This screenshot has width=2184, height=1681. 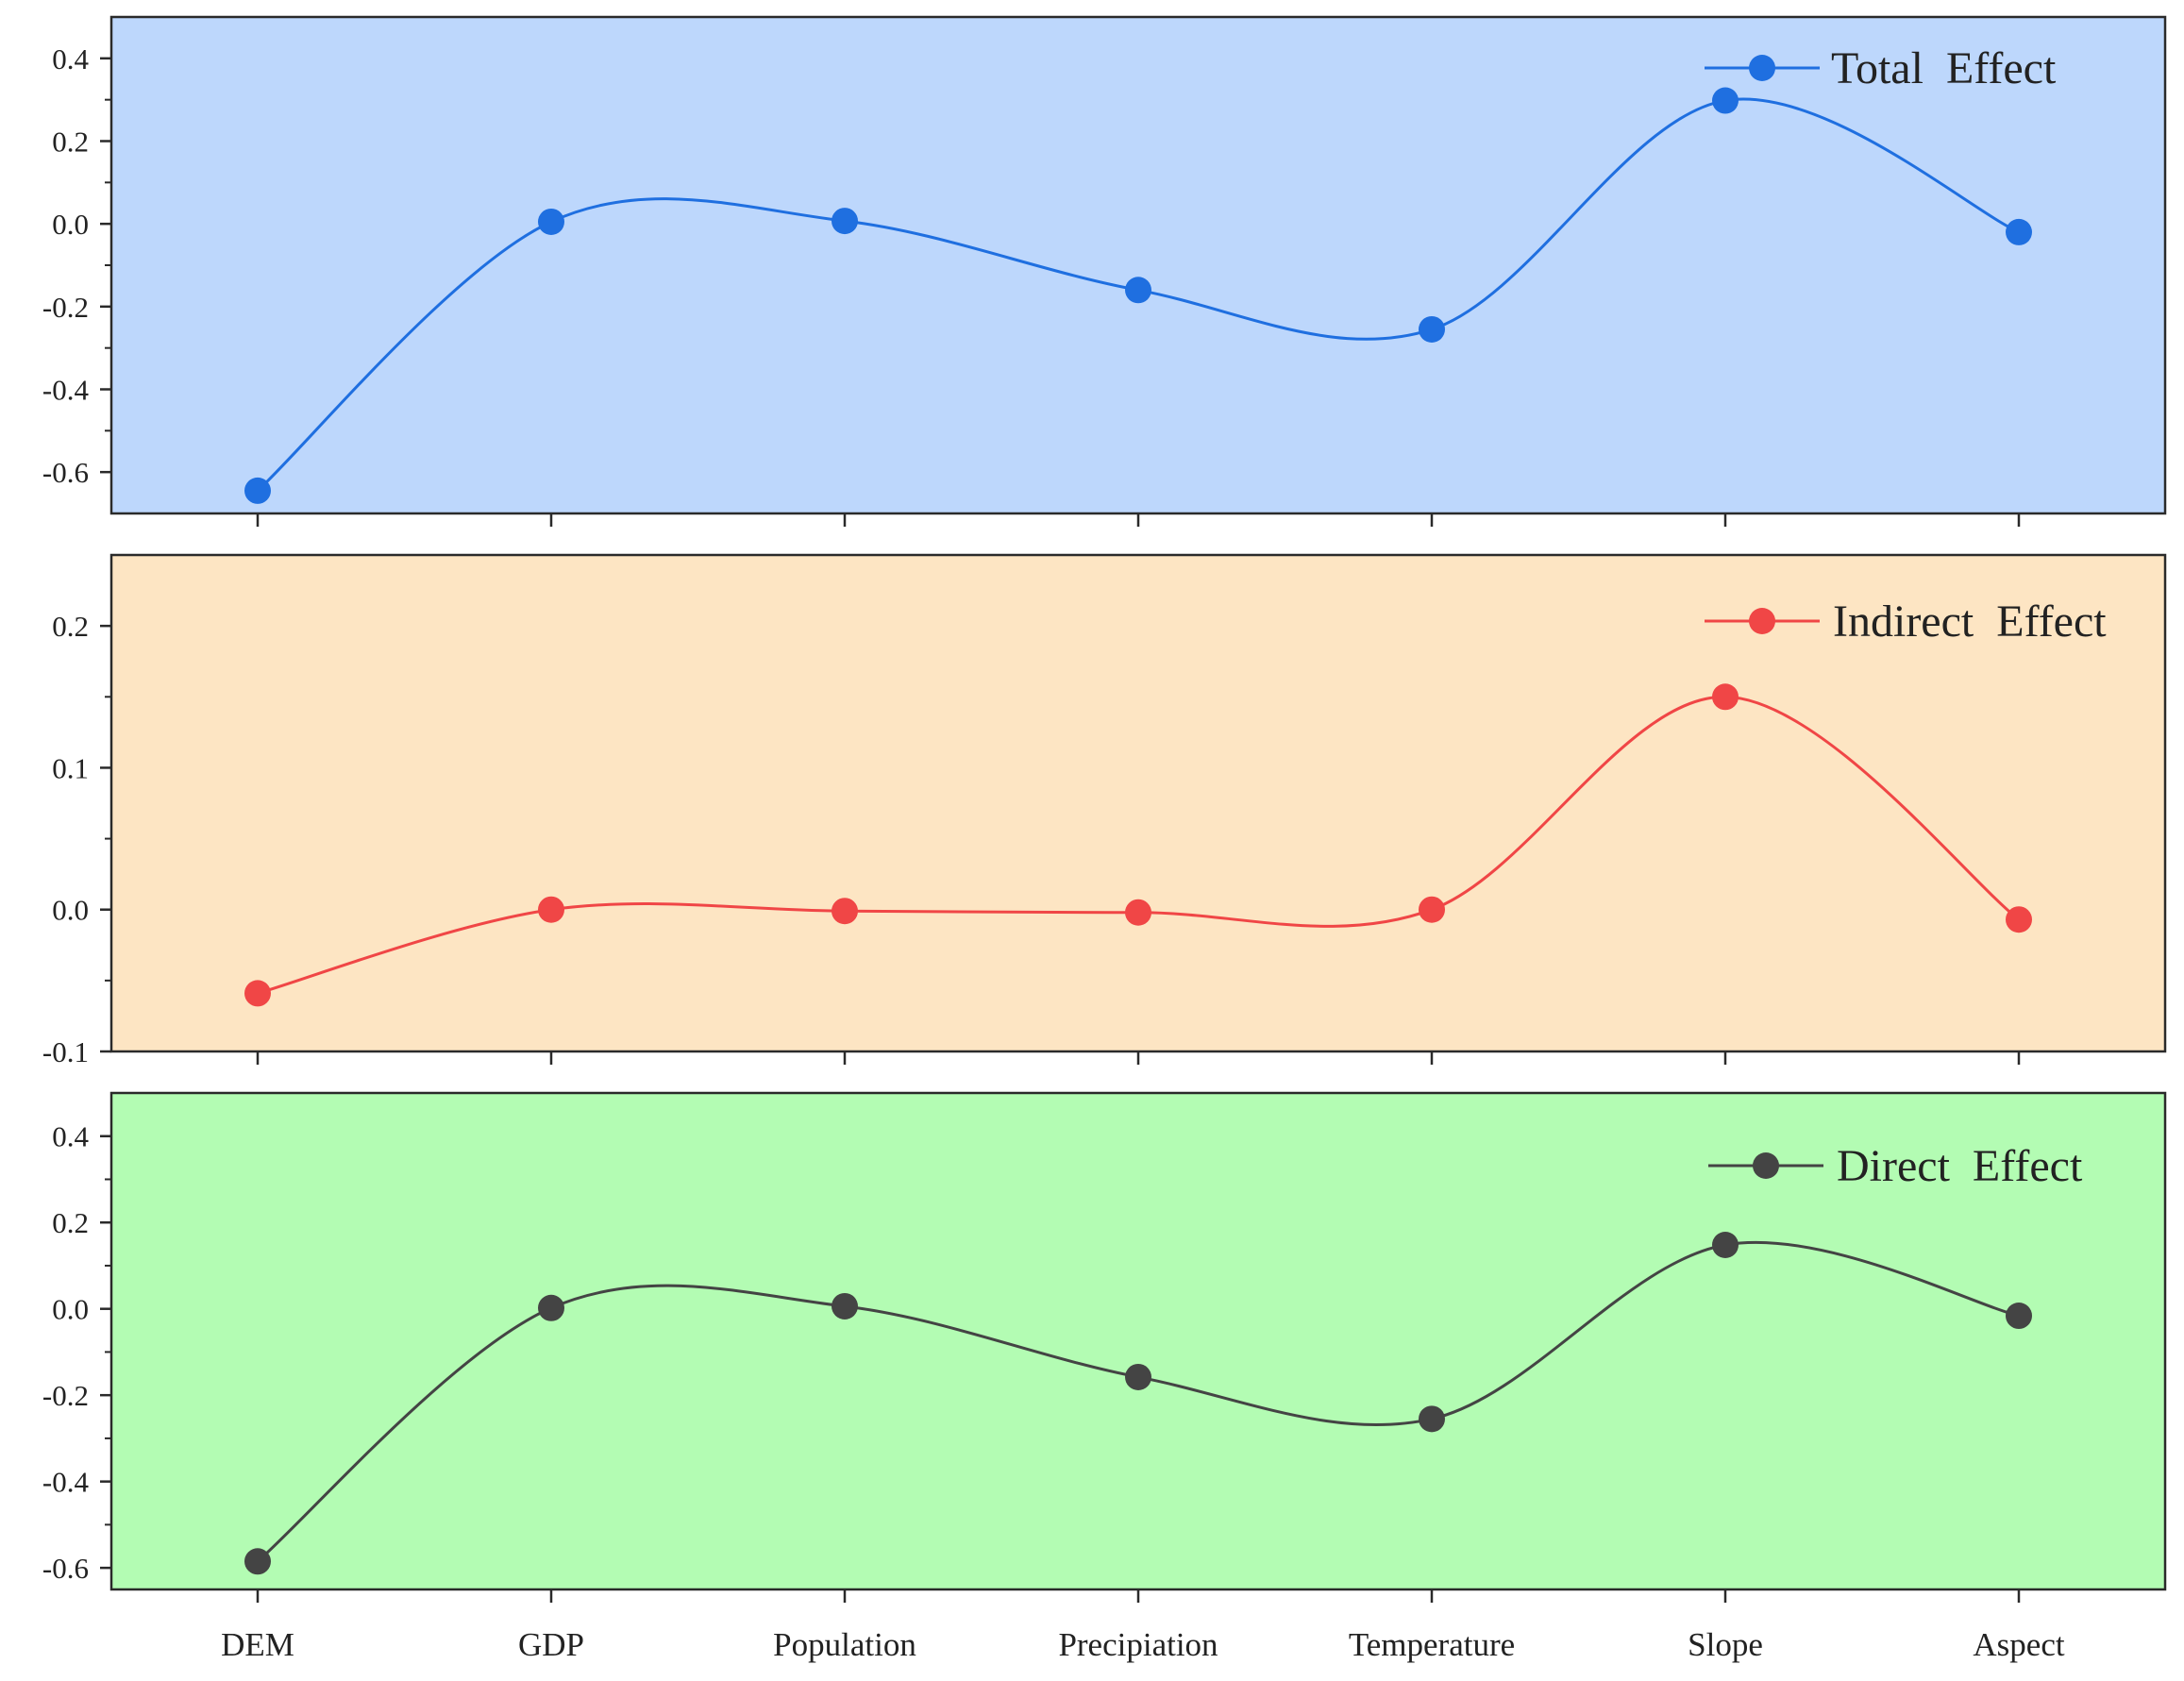 I want to click on x-category-label: GDP, so click(x=551, y=1644).